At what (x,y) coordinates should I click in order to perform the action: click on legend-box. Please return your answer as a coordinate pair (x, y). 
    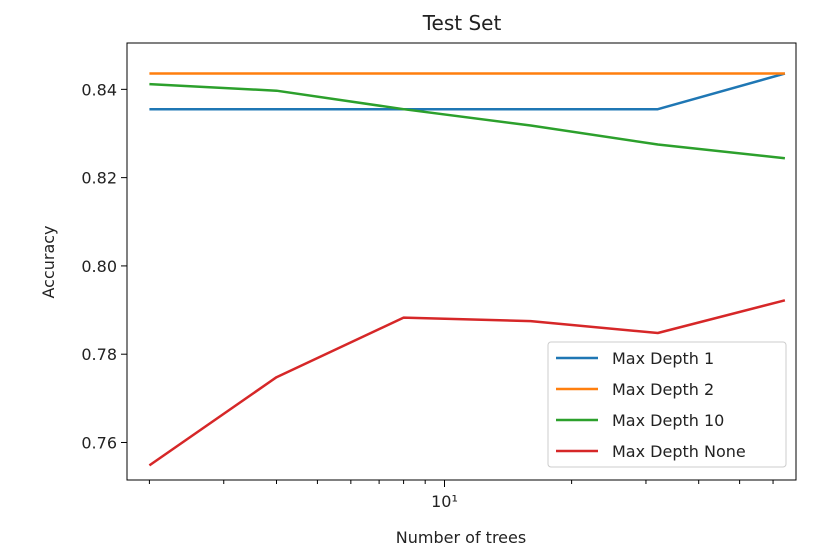
    Looking at the image, I should click on (667, 404).